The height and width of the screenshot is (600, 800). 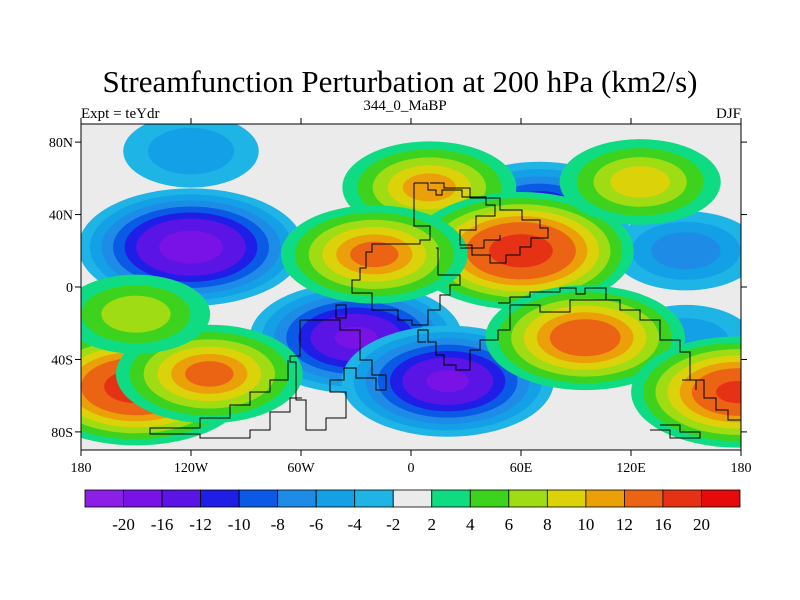 I want to click on colorbar-label: 12, so click(x=624, y=524).